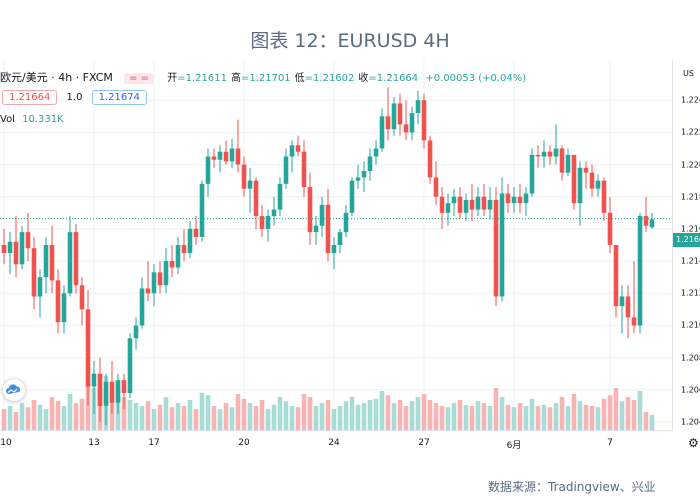  Describe the element at coordinates (56, 77) in the screenshot. I see `symbol-label: 欧元/美元 · 4h · FXCM` at that location.